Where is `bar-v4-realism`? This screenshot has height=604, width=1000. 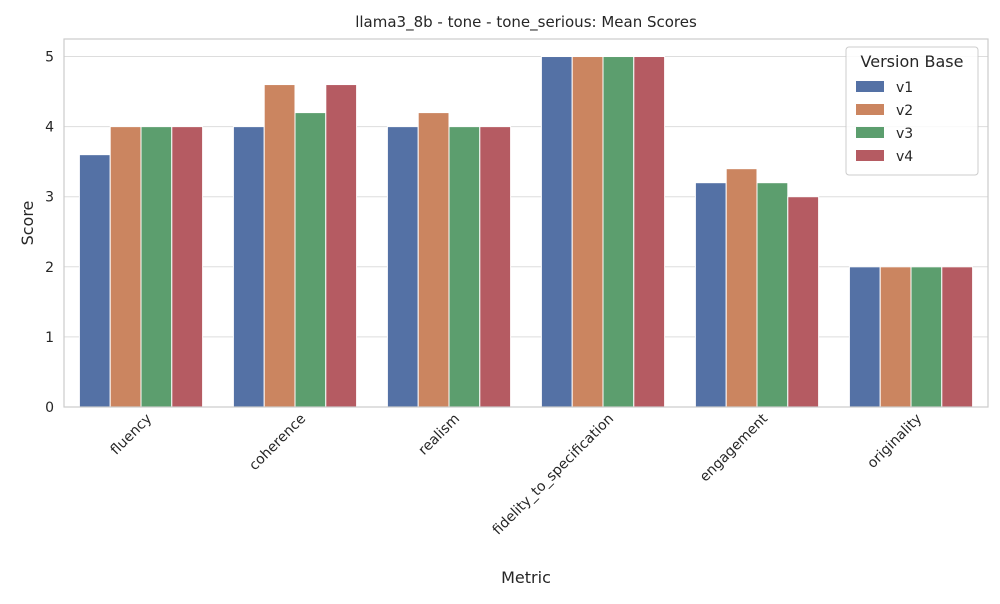 bar-v4-realism is located at coordinates (495, 267).